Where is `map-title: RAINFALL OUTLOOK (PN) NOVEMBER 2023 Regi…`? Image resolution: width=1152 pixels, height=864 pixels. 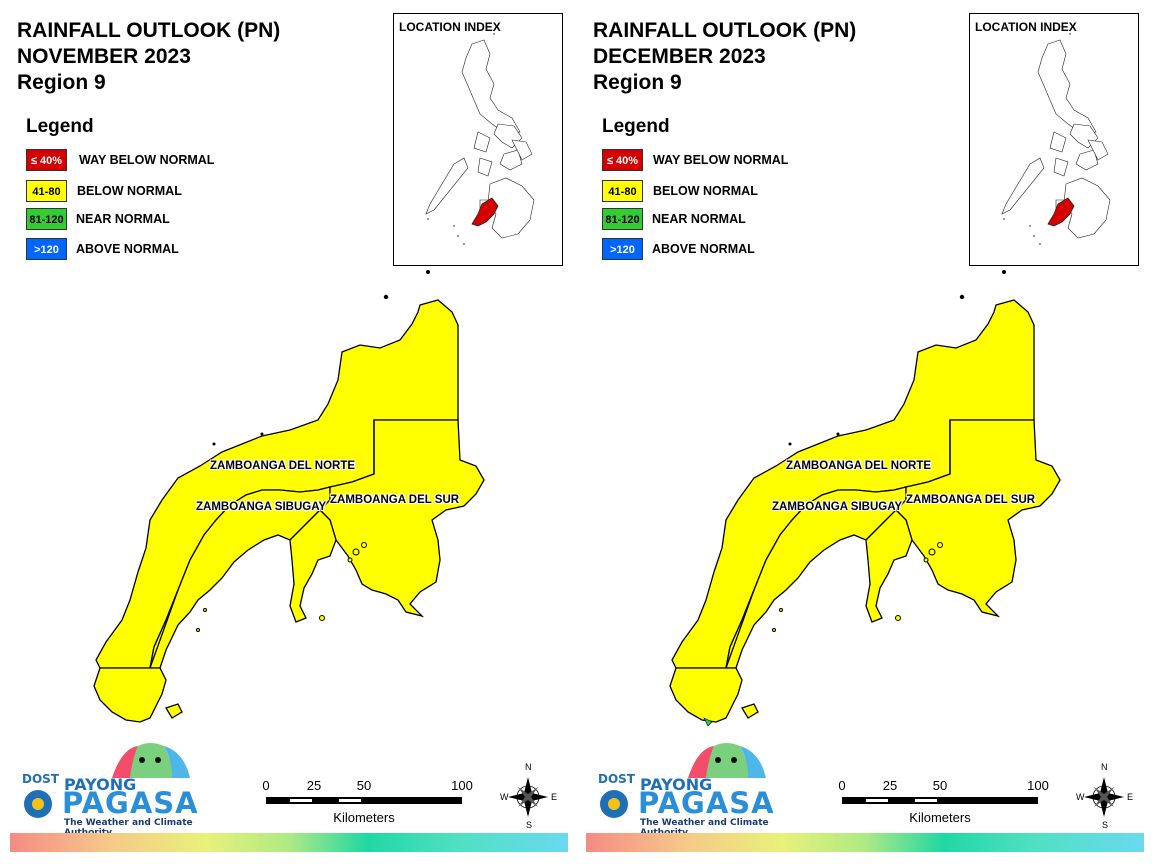 map-title: RAINFALL OUTLOOK (PN) NOVEMBER 2023 Regi… is located at coordinates (148, 57).